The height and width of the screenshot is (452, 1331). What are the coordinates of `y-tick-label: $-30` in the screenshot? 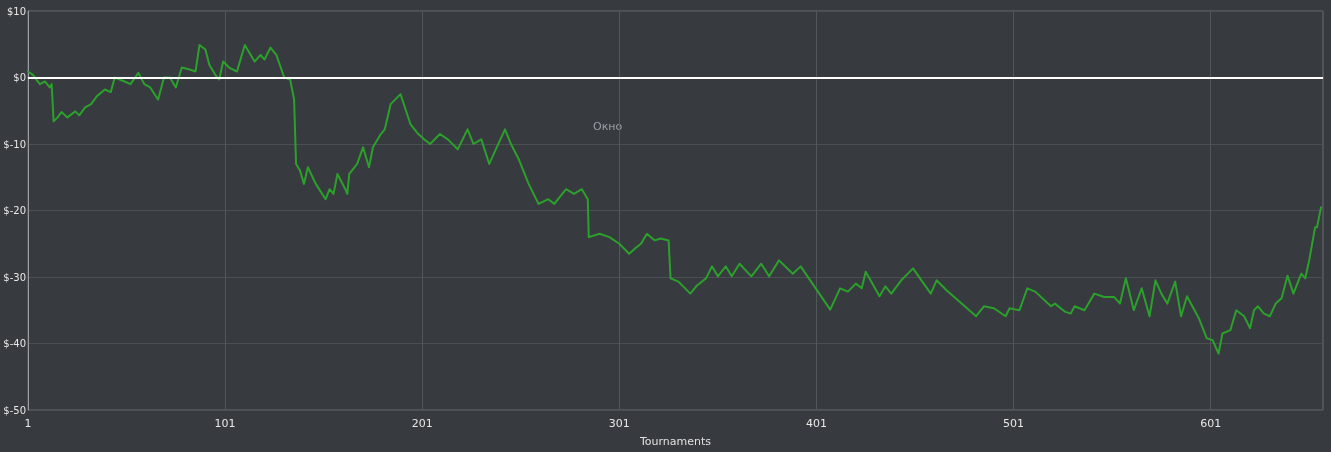 It's located at (14, 277).